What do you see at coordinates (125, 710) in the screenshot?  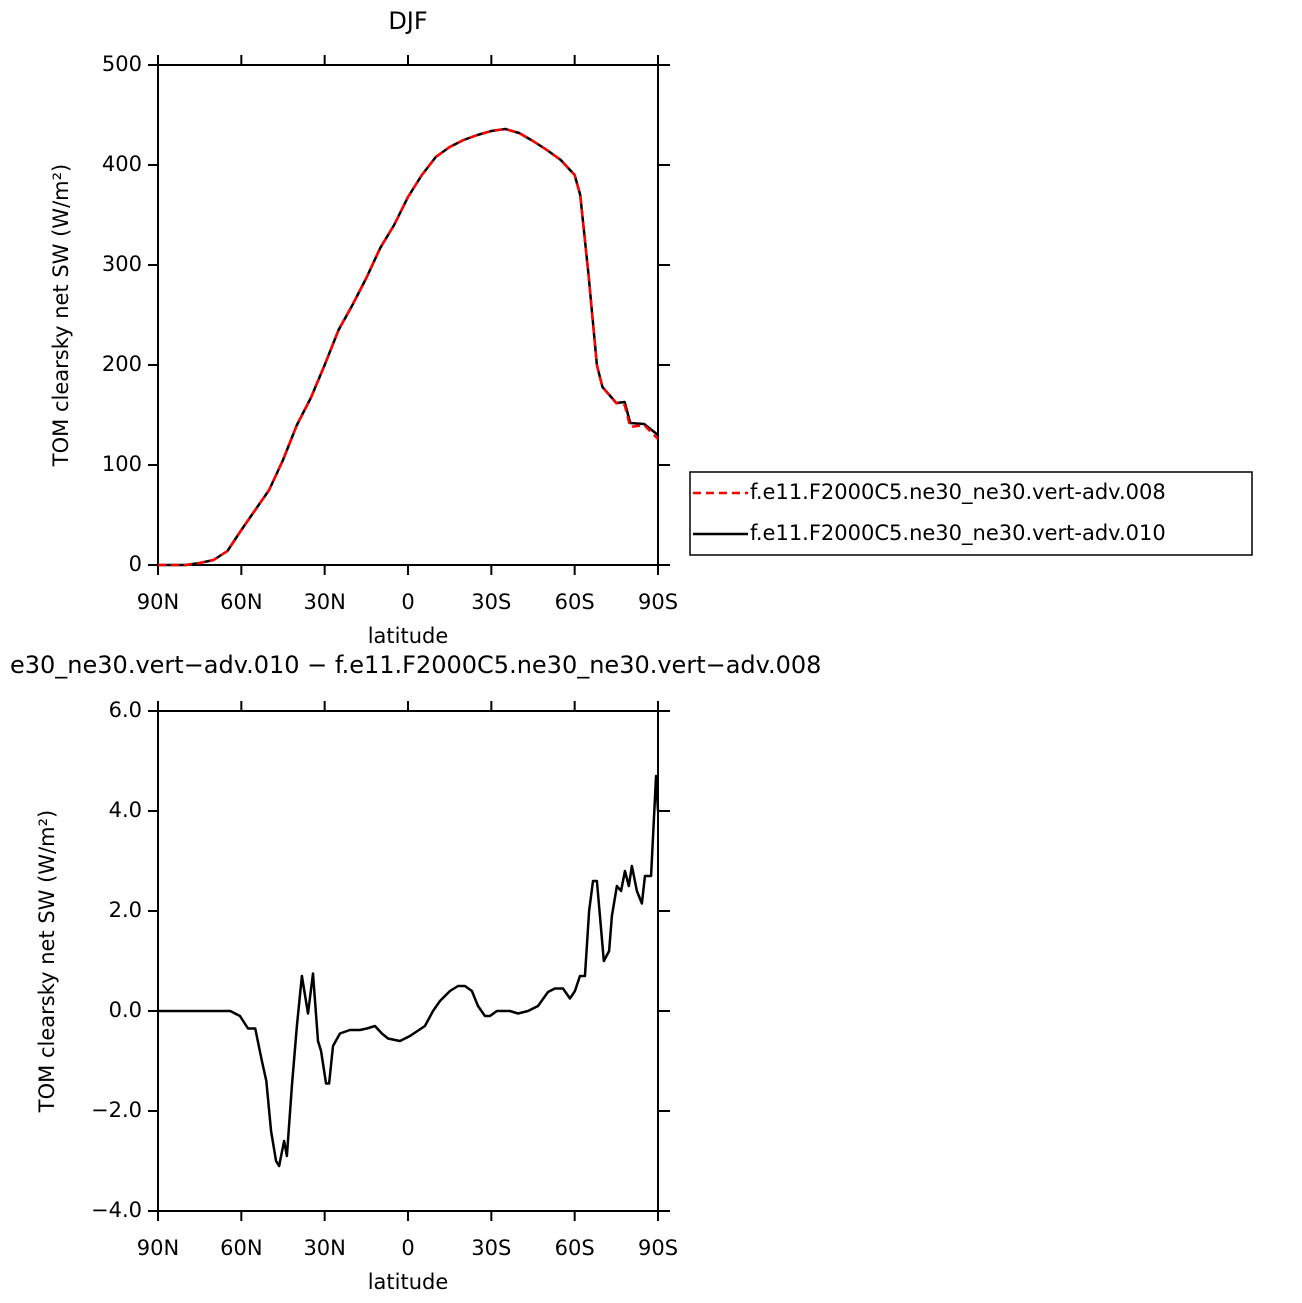 I see `y-tick-label: 6.0` at bounding box center [125, 710].